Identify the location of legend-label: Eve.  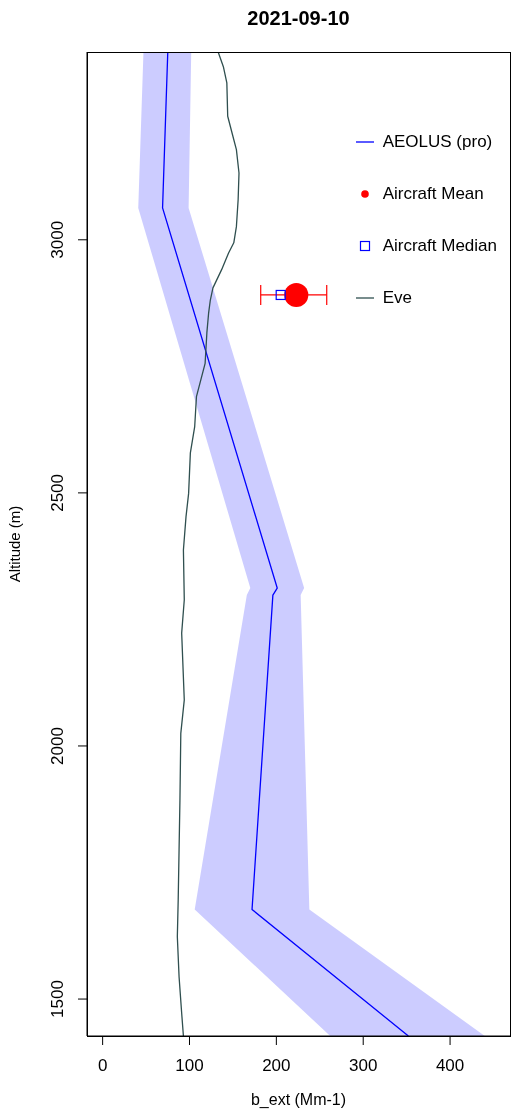
(397, 298).